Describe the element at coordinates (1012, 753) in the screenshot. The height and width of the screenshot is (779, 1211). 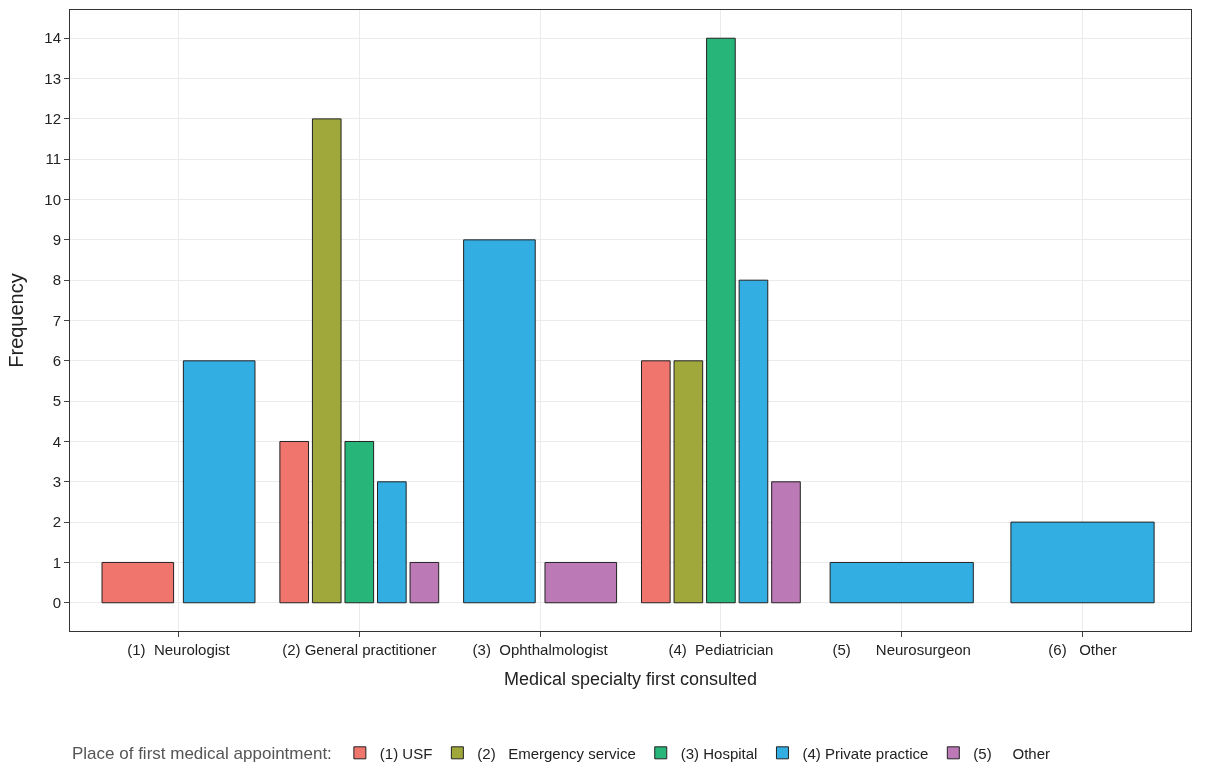
I see `legend-label: (5) Other` at that location.